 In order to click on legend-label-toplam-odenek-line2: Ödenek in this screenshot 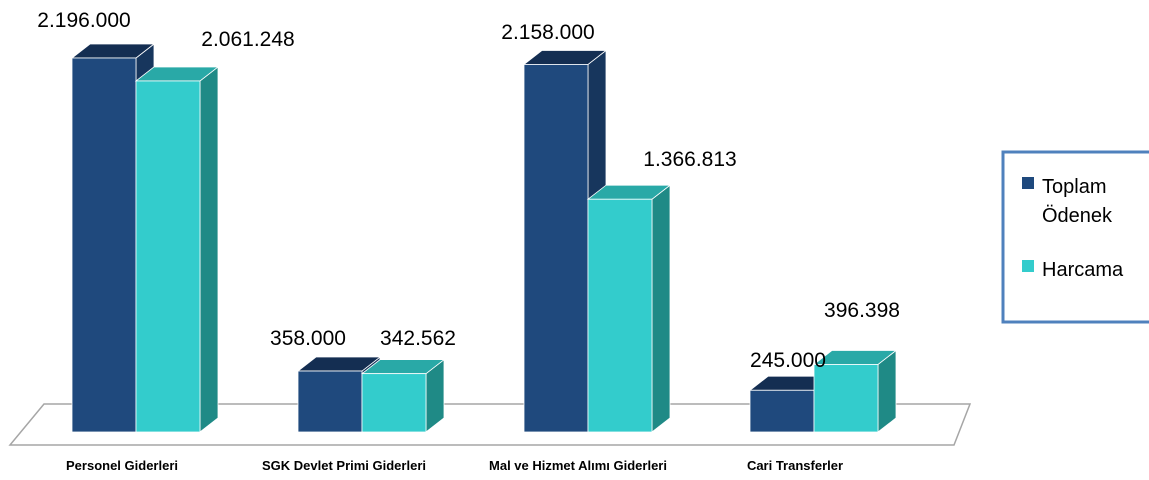, I will do `click(1077, 216)`.